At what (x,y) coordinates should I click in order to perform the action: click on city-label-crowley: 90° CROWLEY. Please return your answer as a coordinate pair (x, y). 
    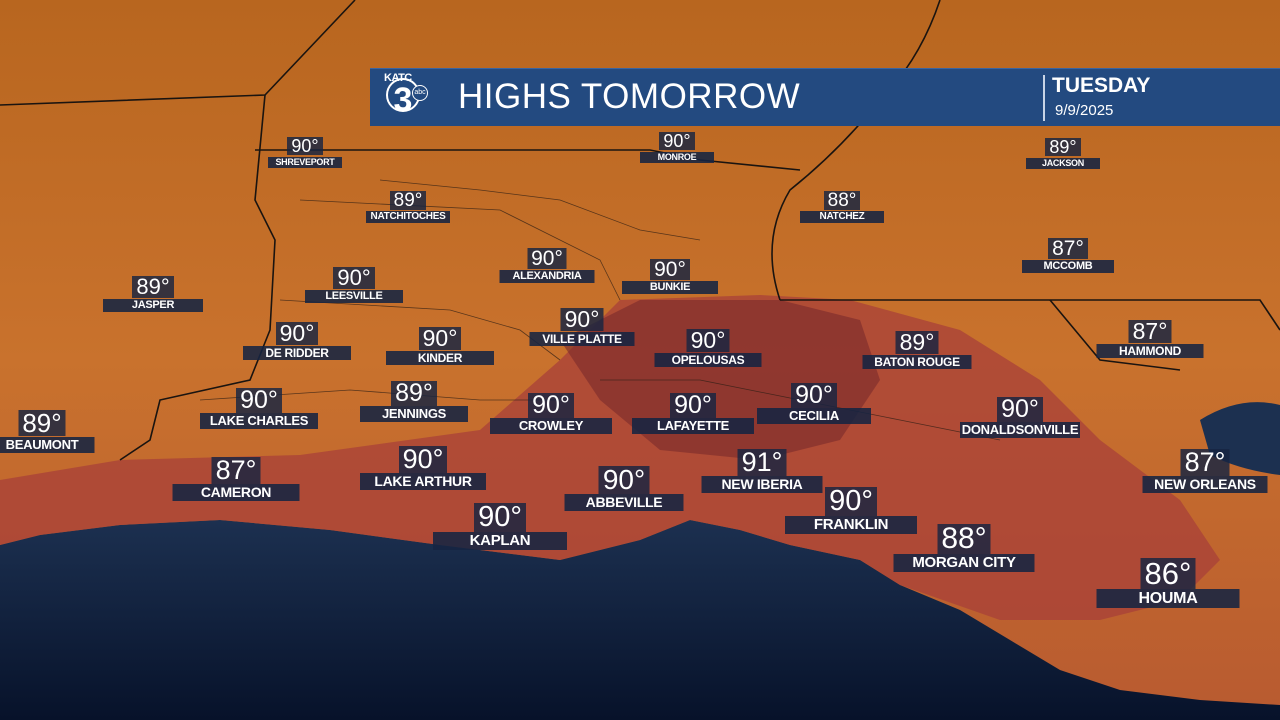
    Looking at the image, I should click on (551, 413).